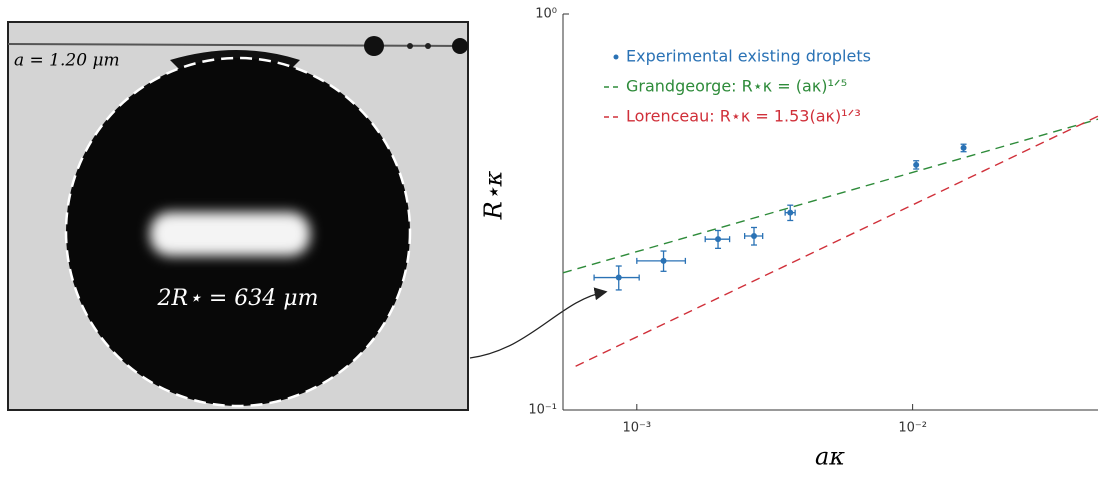  What do you see at coordinates (736, 86) in the screenshot?
I see `legend-label: Grandgeorge: R⋆κ = (aκ)¹ᐟ⁵` at bounding box center [736, 86].